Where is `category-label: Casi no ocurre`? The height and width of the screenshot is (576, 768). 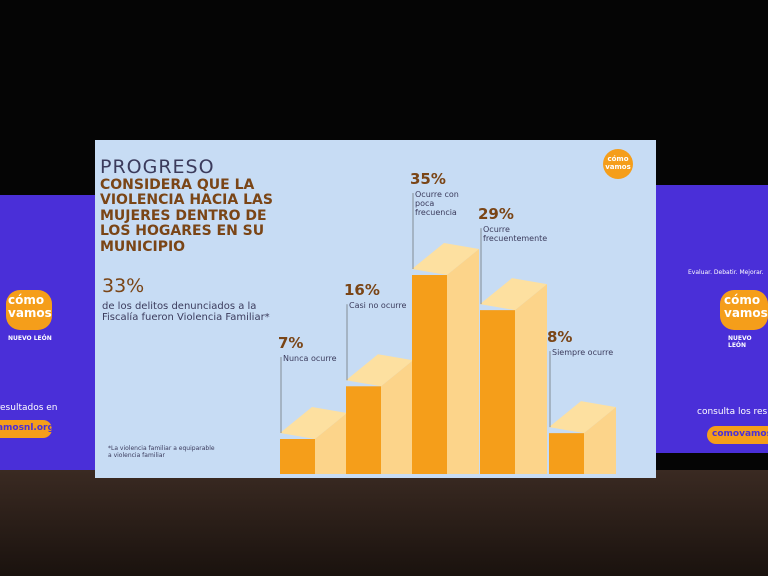
category-label: Casi no ocurre is located at coordinates (378, 306).